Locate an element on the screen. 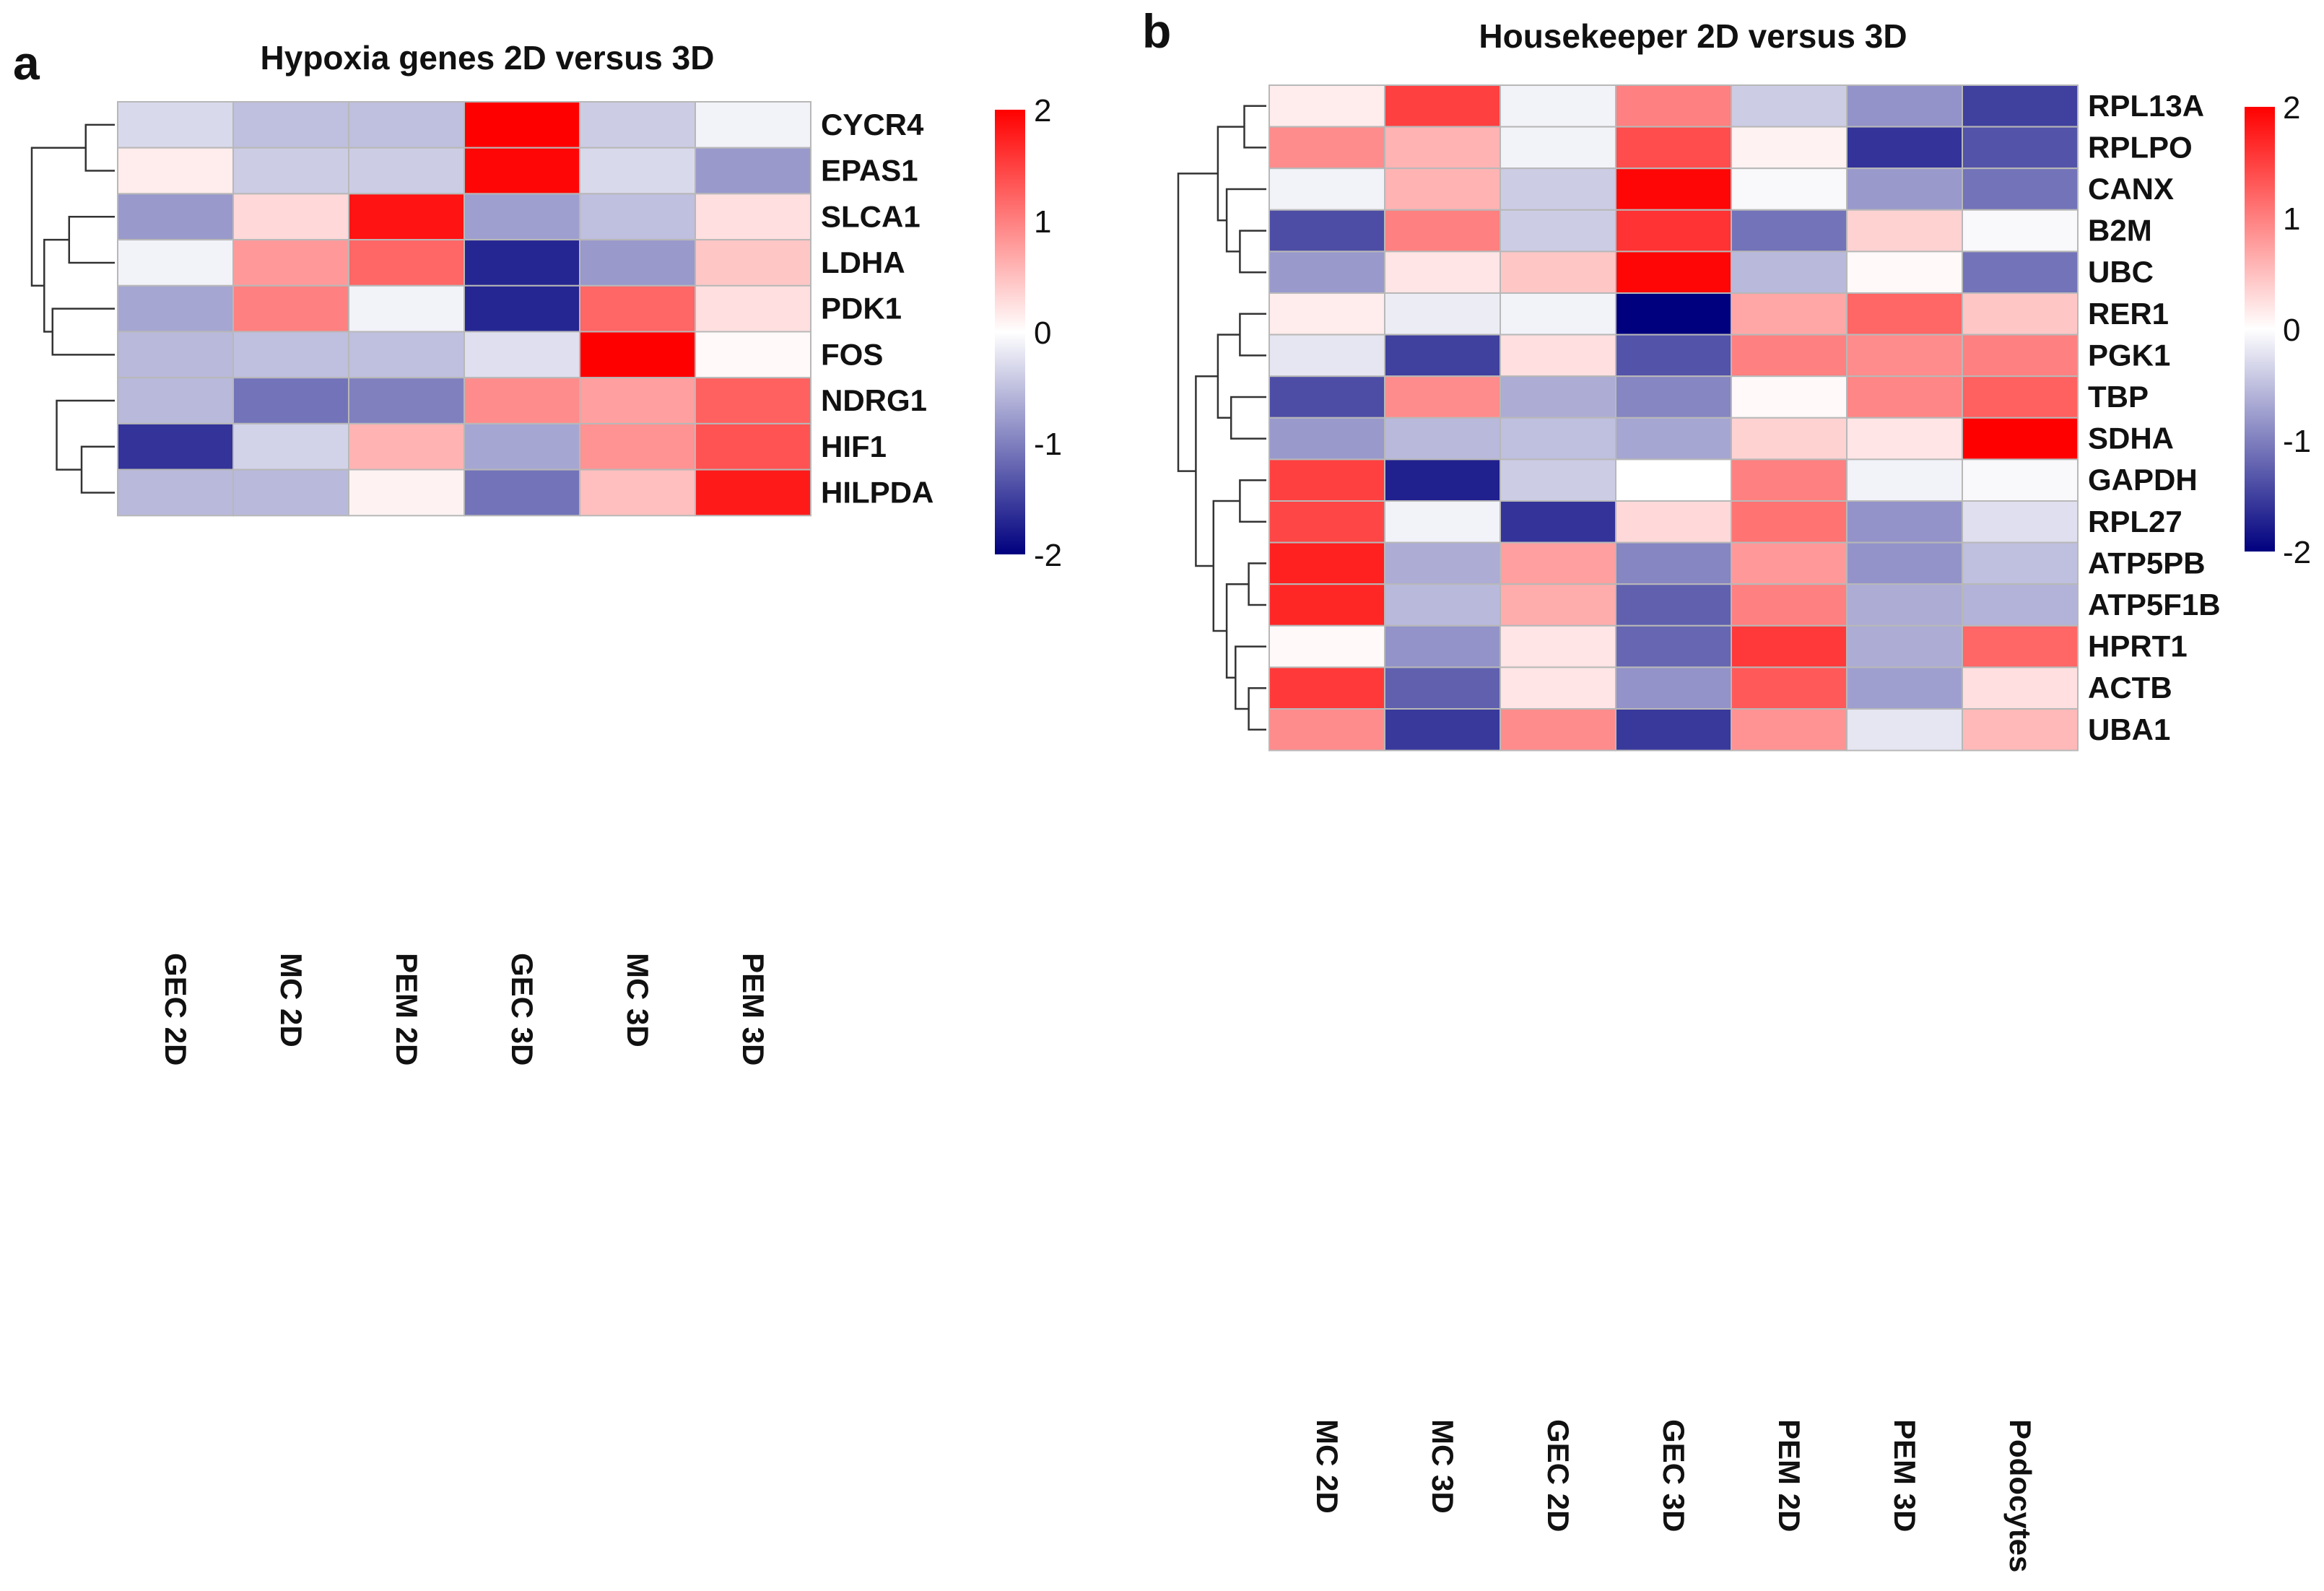  panel-letter-b: b is located at coordinates (1156, 31).